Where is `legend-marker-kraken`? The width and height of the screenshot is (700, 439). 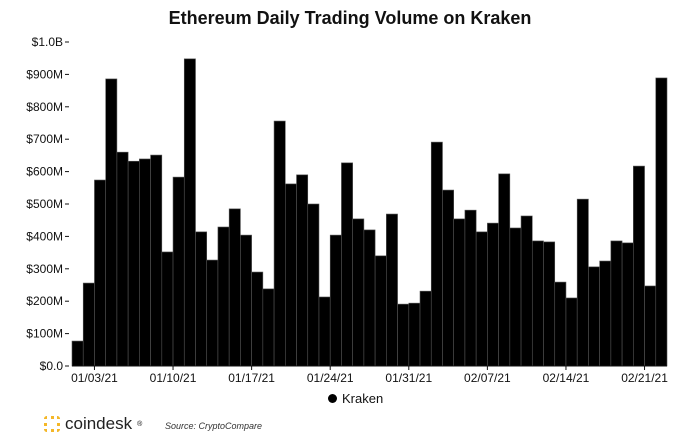
legend-marker-kraken is located at coordinates (332, 398).